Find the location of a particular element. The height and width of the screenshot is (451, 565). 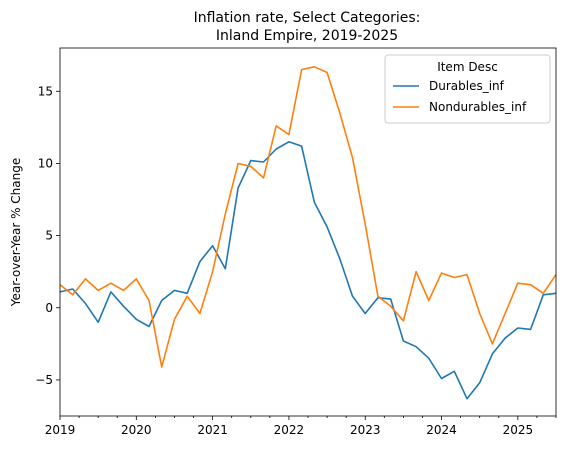

legend: Item Desc Durables_inf Nondurables_inf is located at coordinates (467, 89).